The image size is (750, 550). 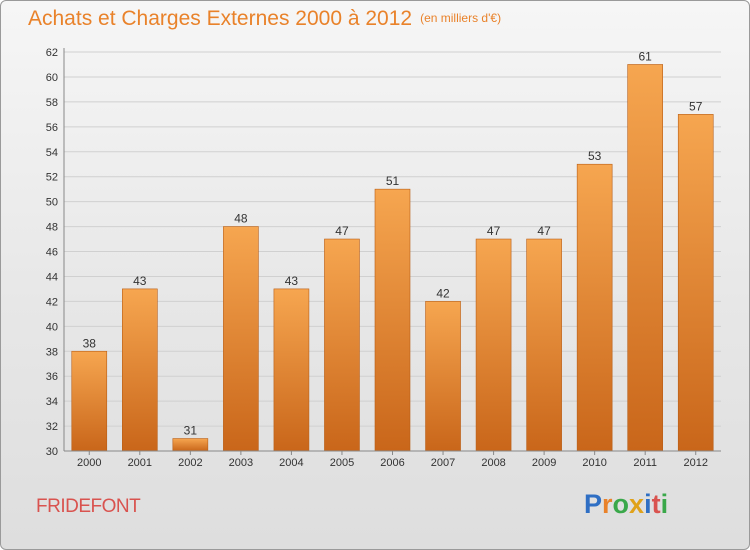 I want to click on x-tick-label: 2006, so click(x=392, y=463).